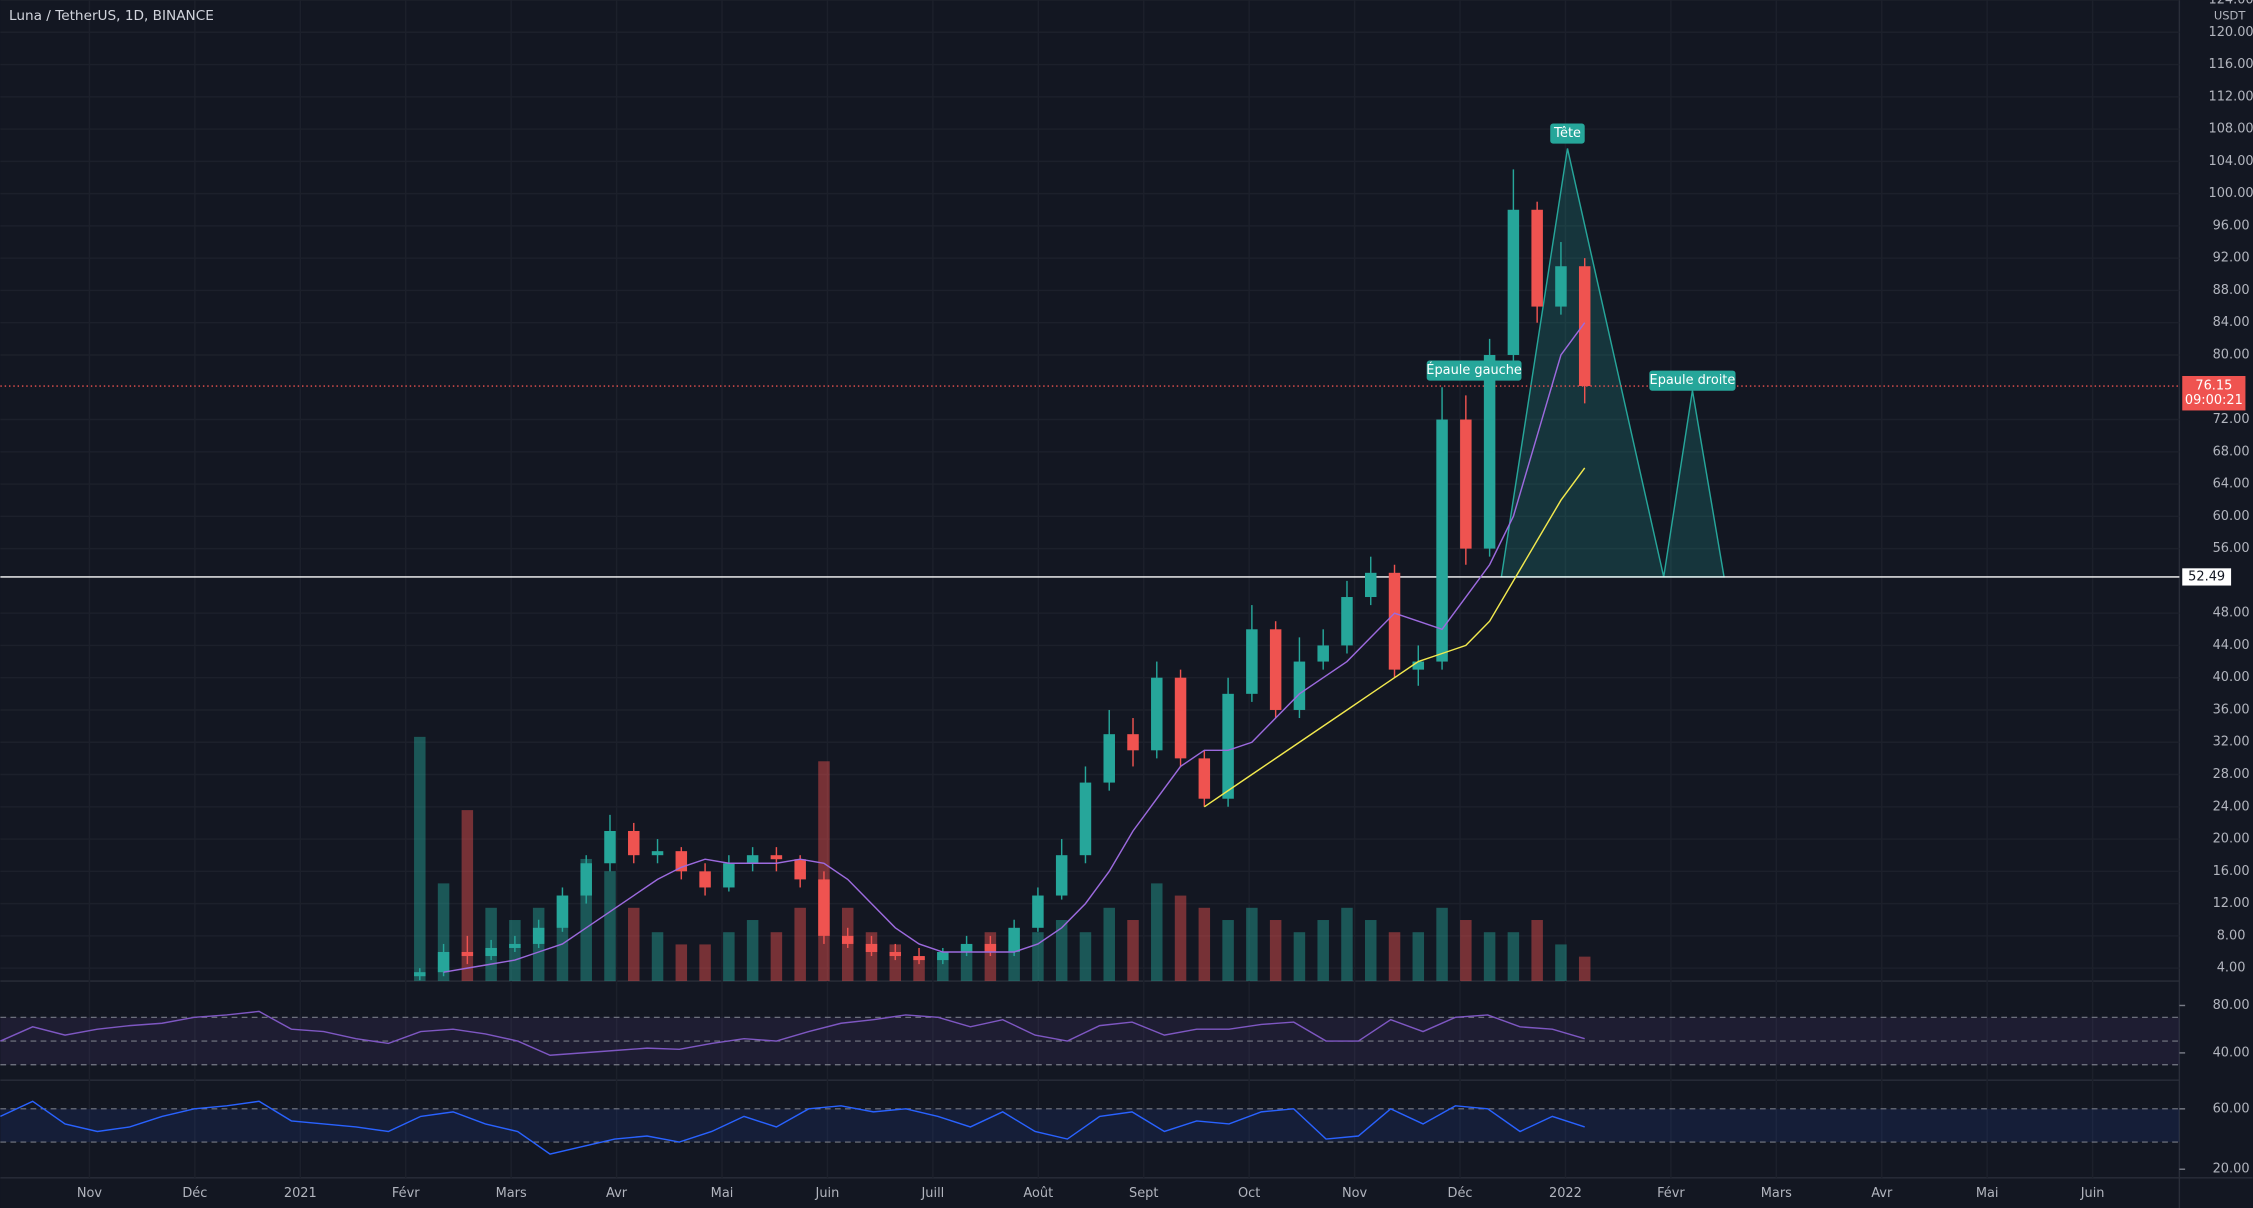 The width and height of the screenshot is (2253, 1208). Describe the element at coordinates (2092, 1193) in the screenshot. I see `time-label: Juin` at that location.